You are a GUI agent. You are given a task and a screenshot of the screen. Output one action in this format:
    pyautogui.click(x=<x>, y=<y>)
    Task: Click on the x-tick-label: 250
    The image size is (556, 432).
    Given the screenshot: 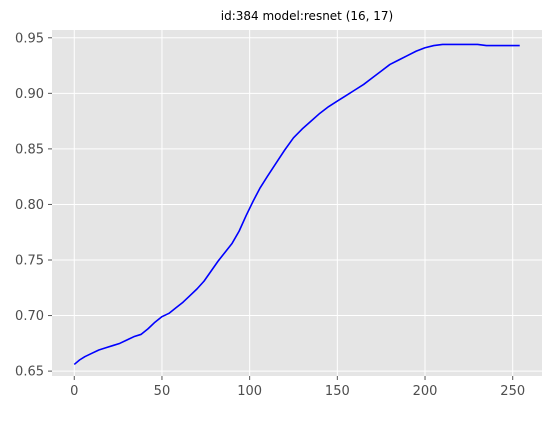 What is the action you would take?
    pyautogui.click(x=512, y=391)
    